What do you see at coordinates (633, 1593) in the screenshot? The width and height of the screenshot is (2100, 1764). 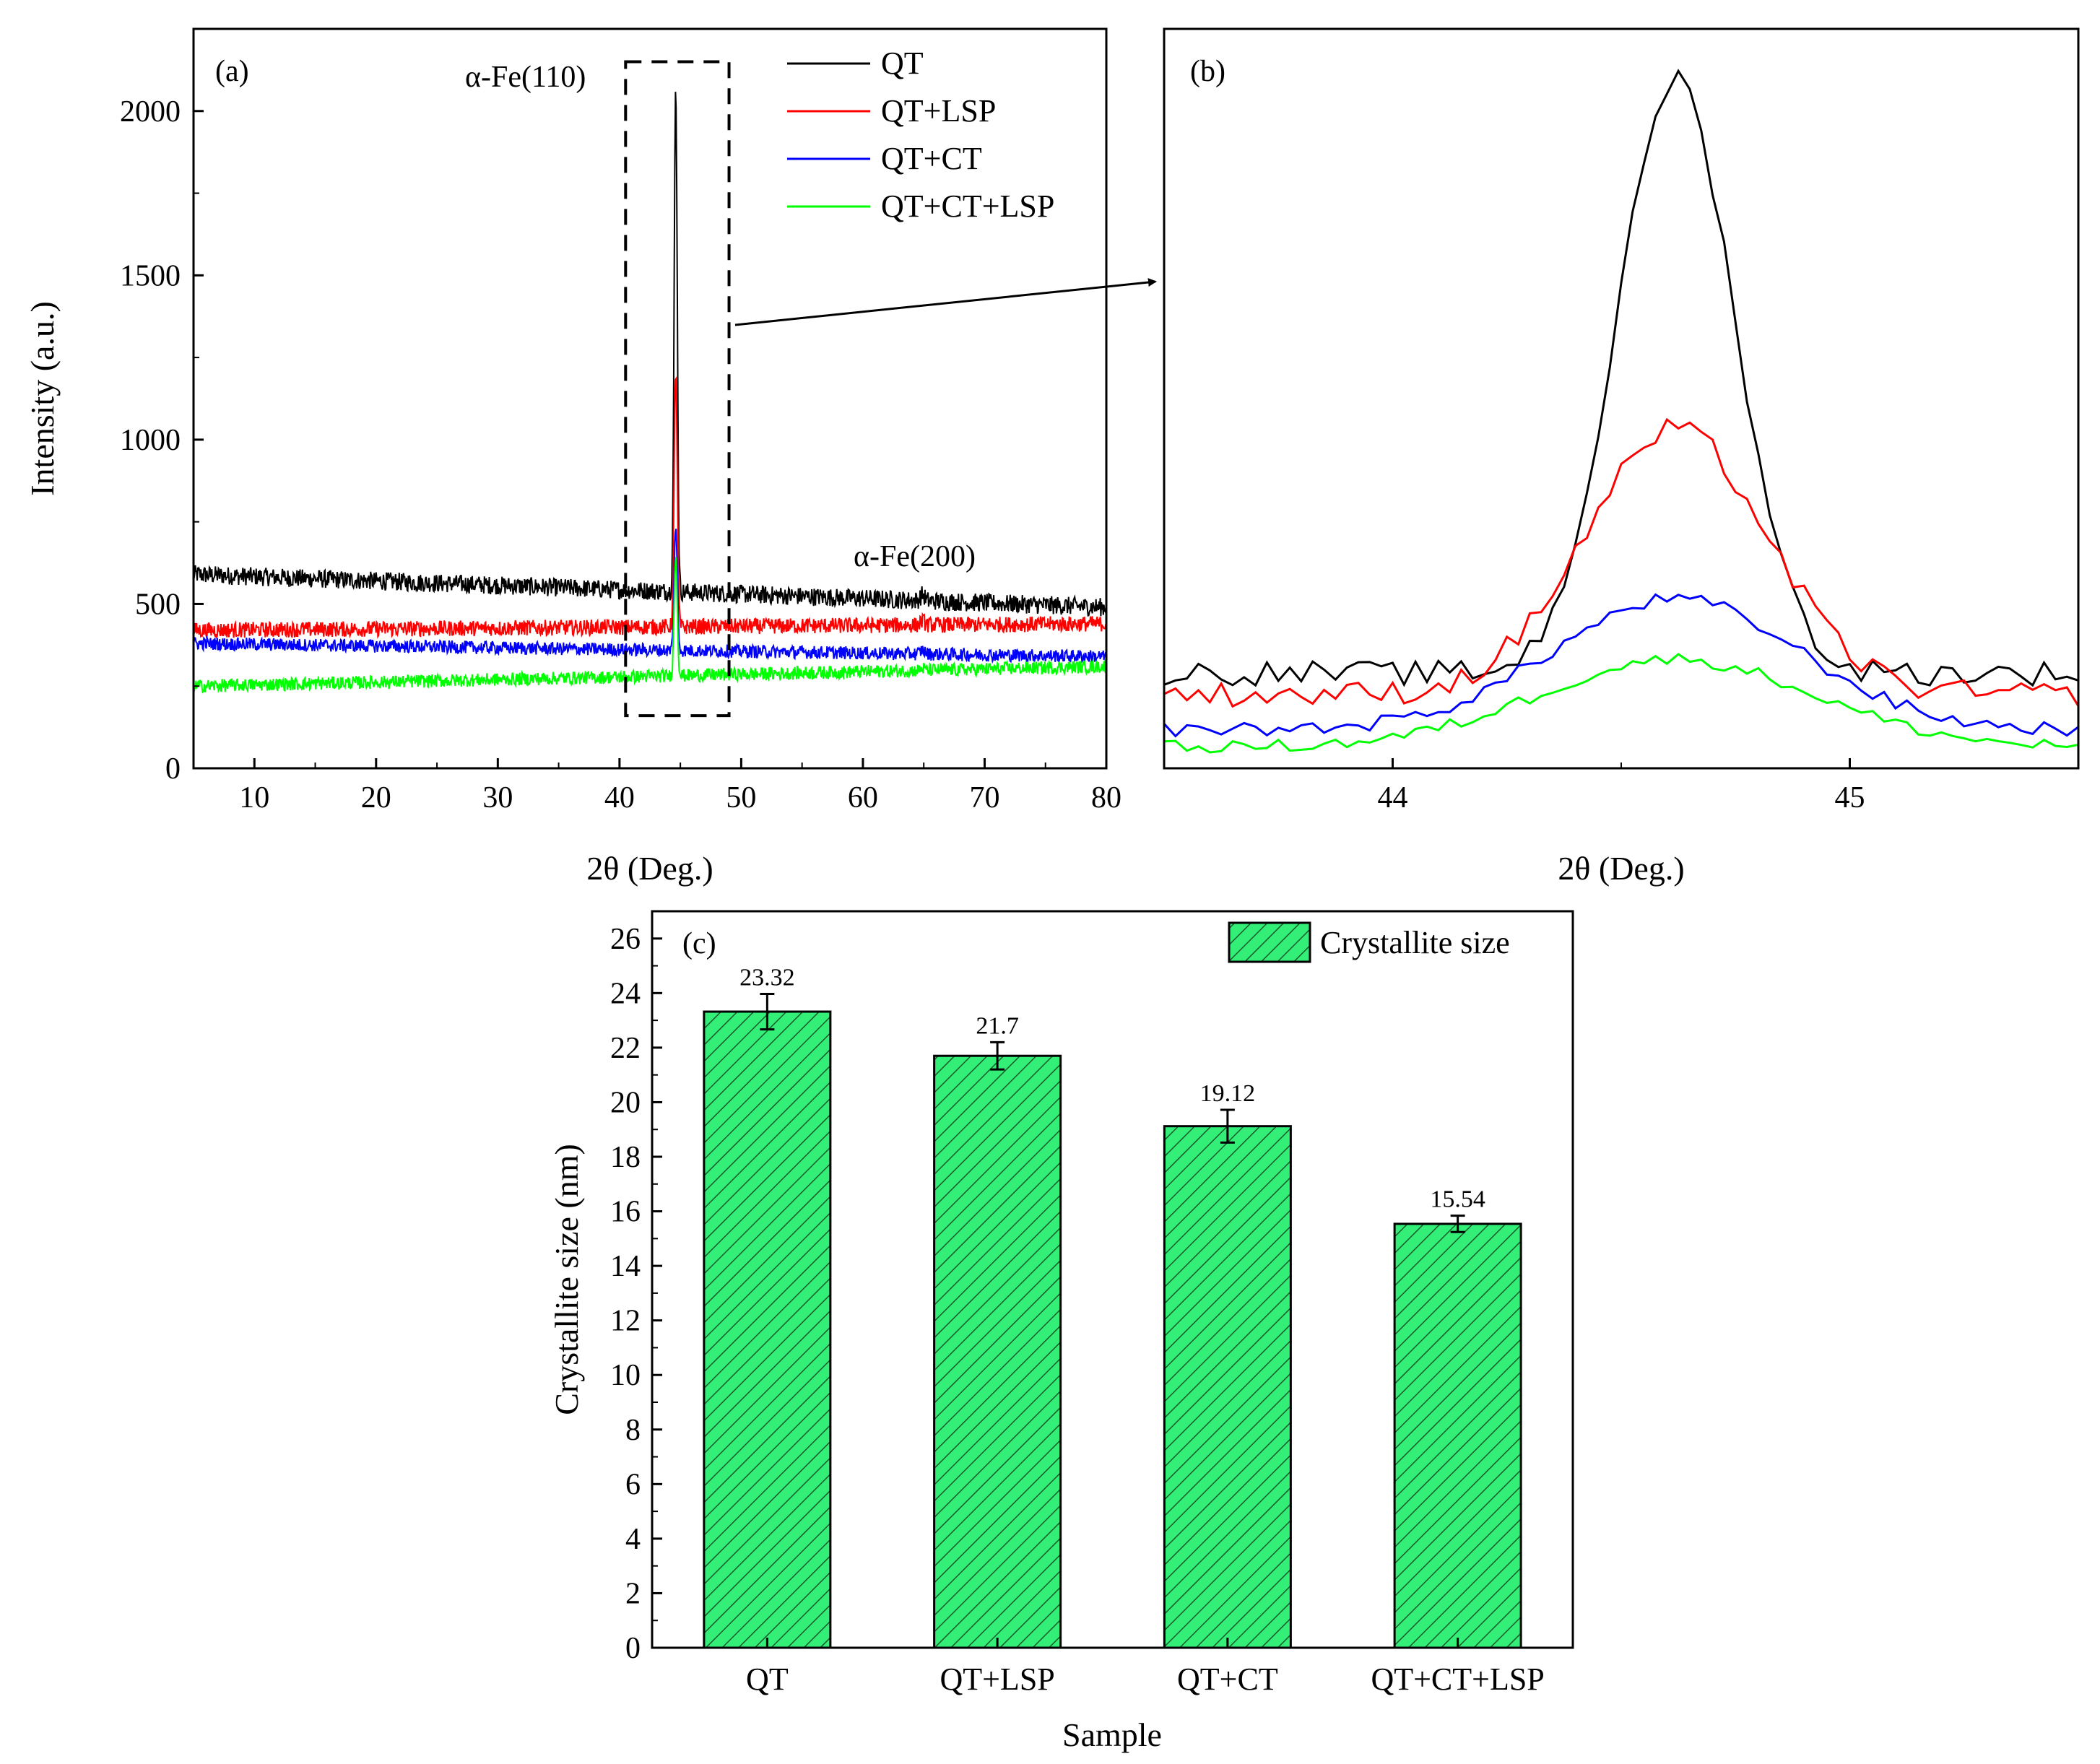 I see `y-tick-label: 2` at bounding box center [633, 1593].